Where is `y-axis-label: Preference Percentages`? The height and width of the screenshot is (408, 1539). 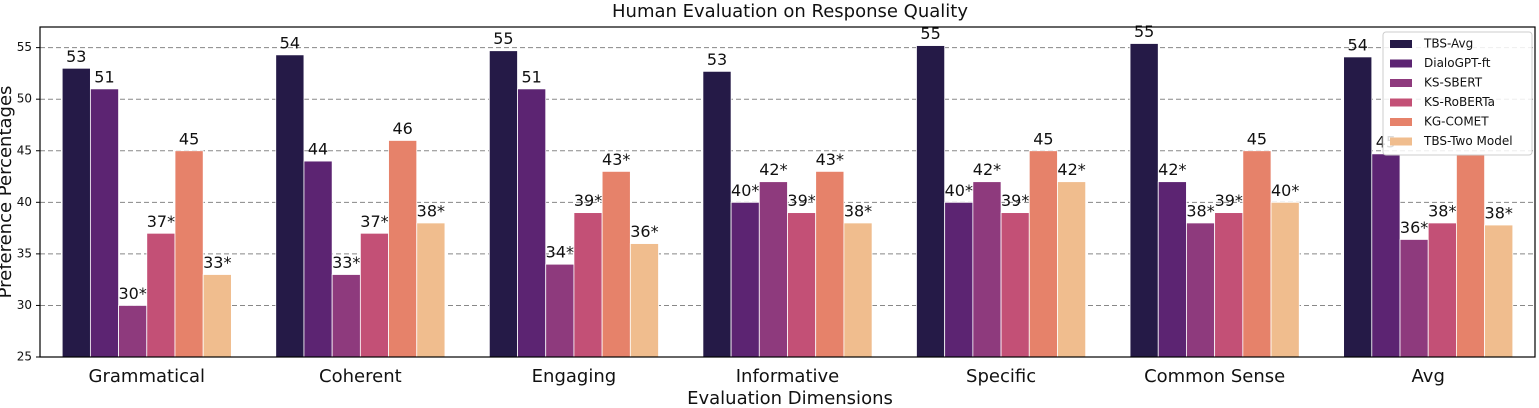 y-axis-label: Preference Percentages is located at coordinates (8, 192).